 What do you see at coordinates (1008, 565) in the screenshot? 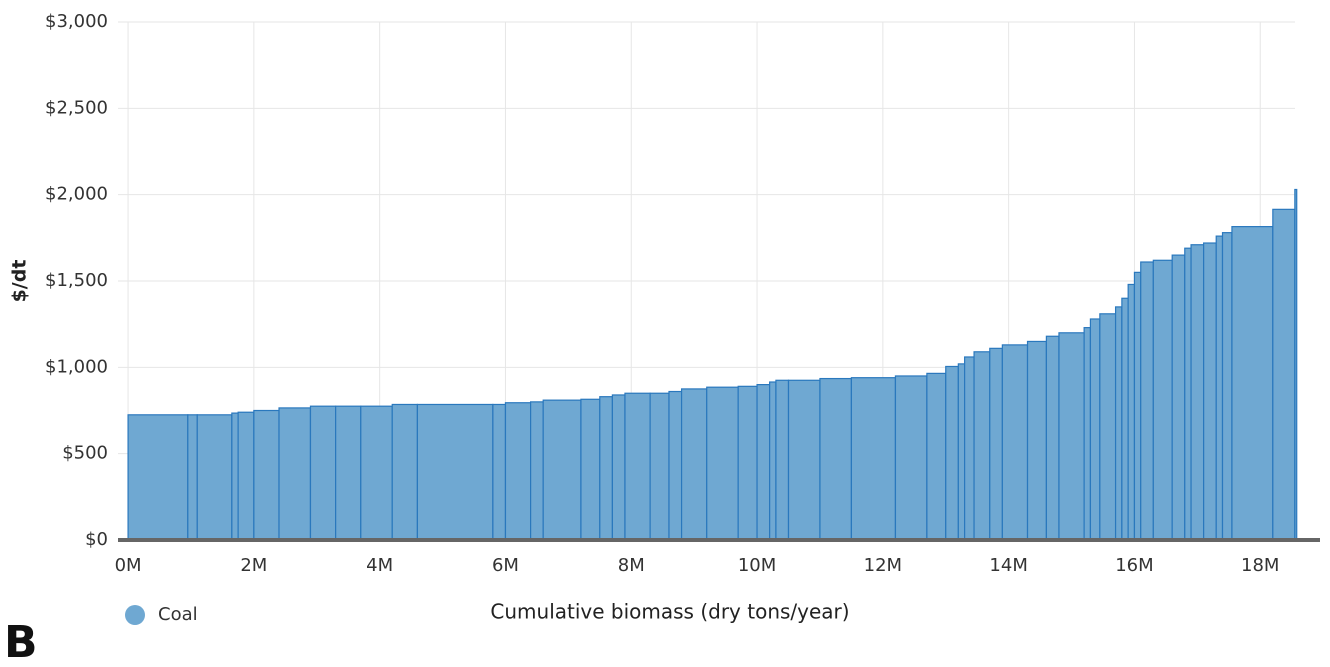
I see `x-tick-label: 14M` at bounding box center [1008, 565].